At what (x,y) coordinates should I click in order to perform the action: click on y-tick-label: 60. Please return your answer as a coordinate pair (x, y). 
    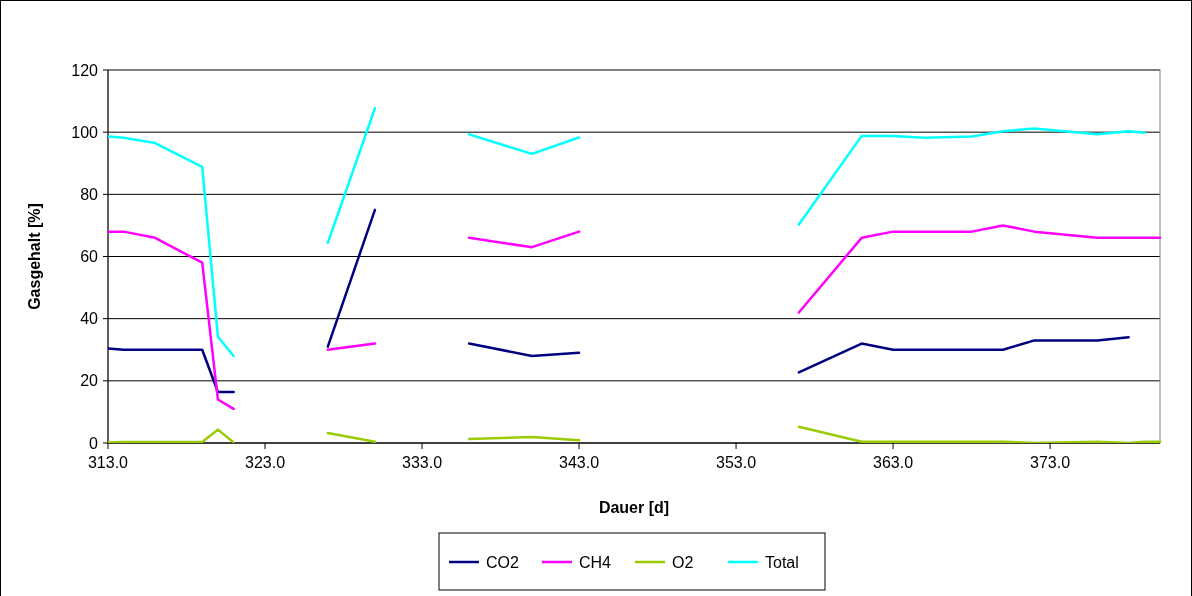
    Looking at the image, I should click on (89, 257).